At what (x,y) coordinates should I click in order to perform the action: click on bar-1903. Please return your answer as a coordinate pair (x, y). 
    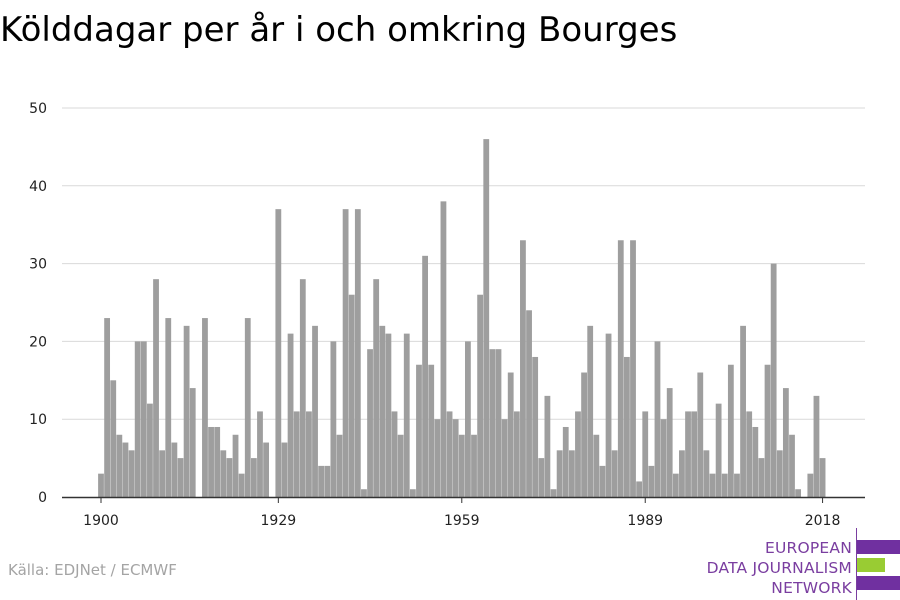
    Looking at the image, I should click on (119, 465).